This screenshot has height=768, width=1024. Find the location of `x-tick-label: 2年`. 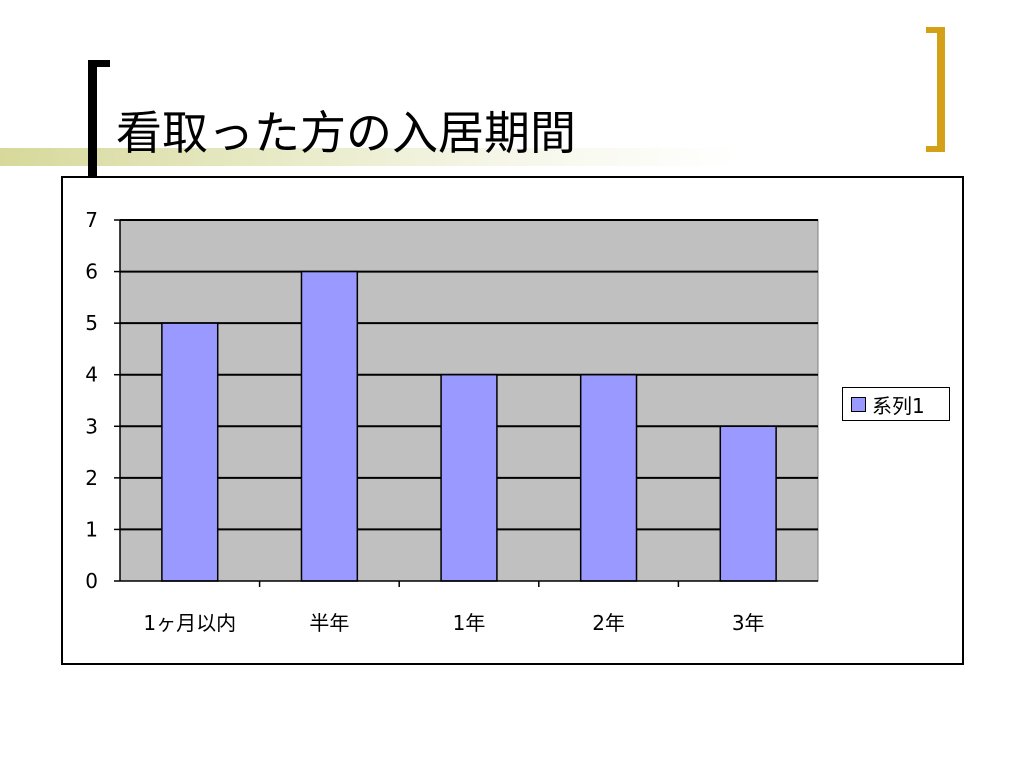

x-tick-label: 2年 is located at coordinates (608, 623).